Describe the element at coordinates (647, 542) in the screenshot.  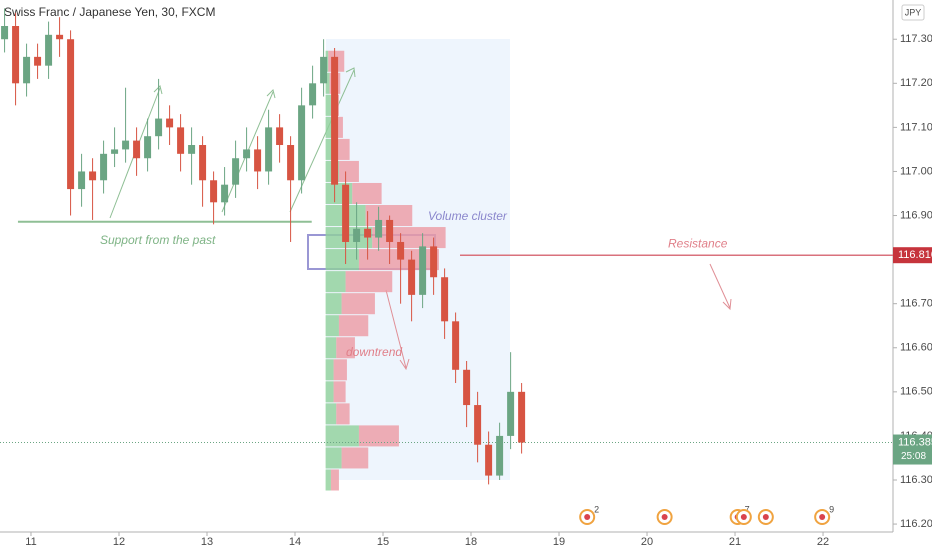
I see `x-tick-label: 20` at that location.